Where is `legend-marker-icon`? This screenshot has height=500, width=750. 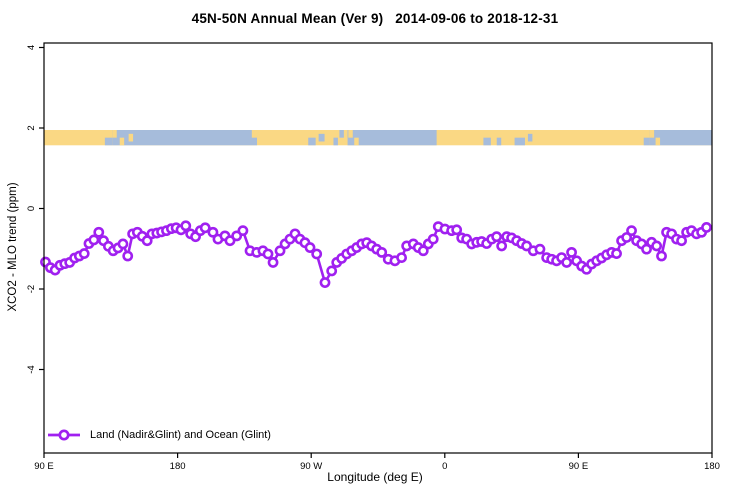
legend-marker-icon is located at coordinates (64, 435).